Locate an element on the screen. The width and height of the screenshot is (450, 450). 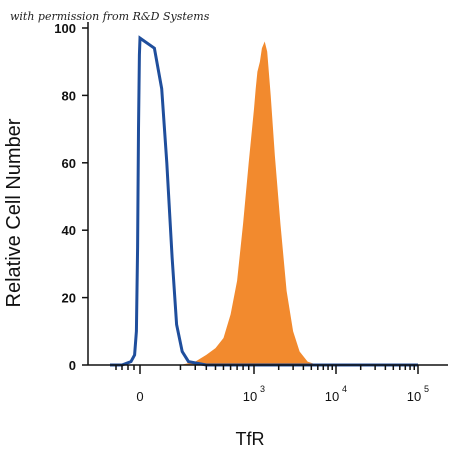
x-tick-exponent: 3 is located at coordinates (262, 389).